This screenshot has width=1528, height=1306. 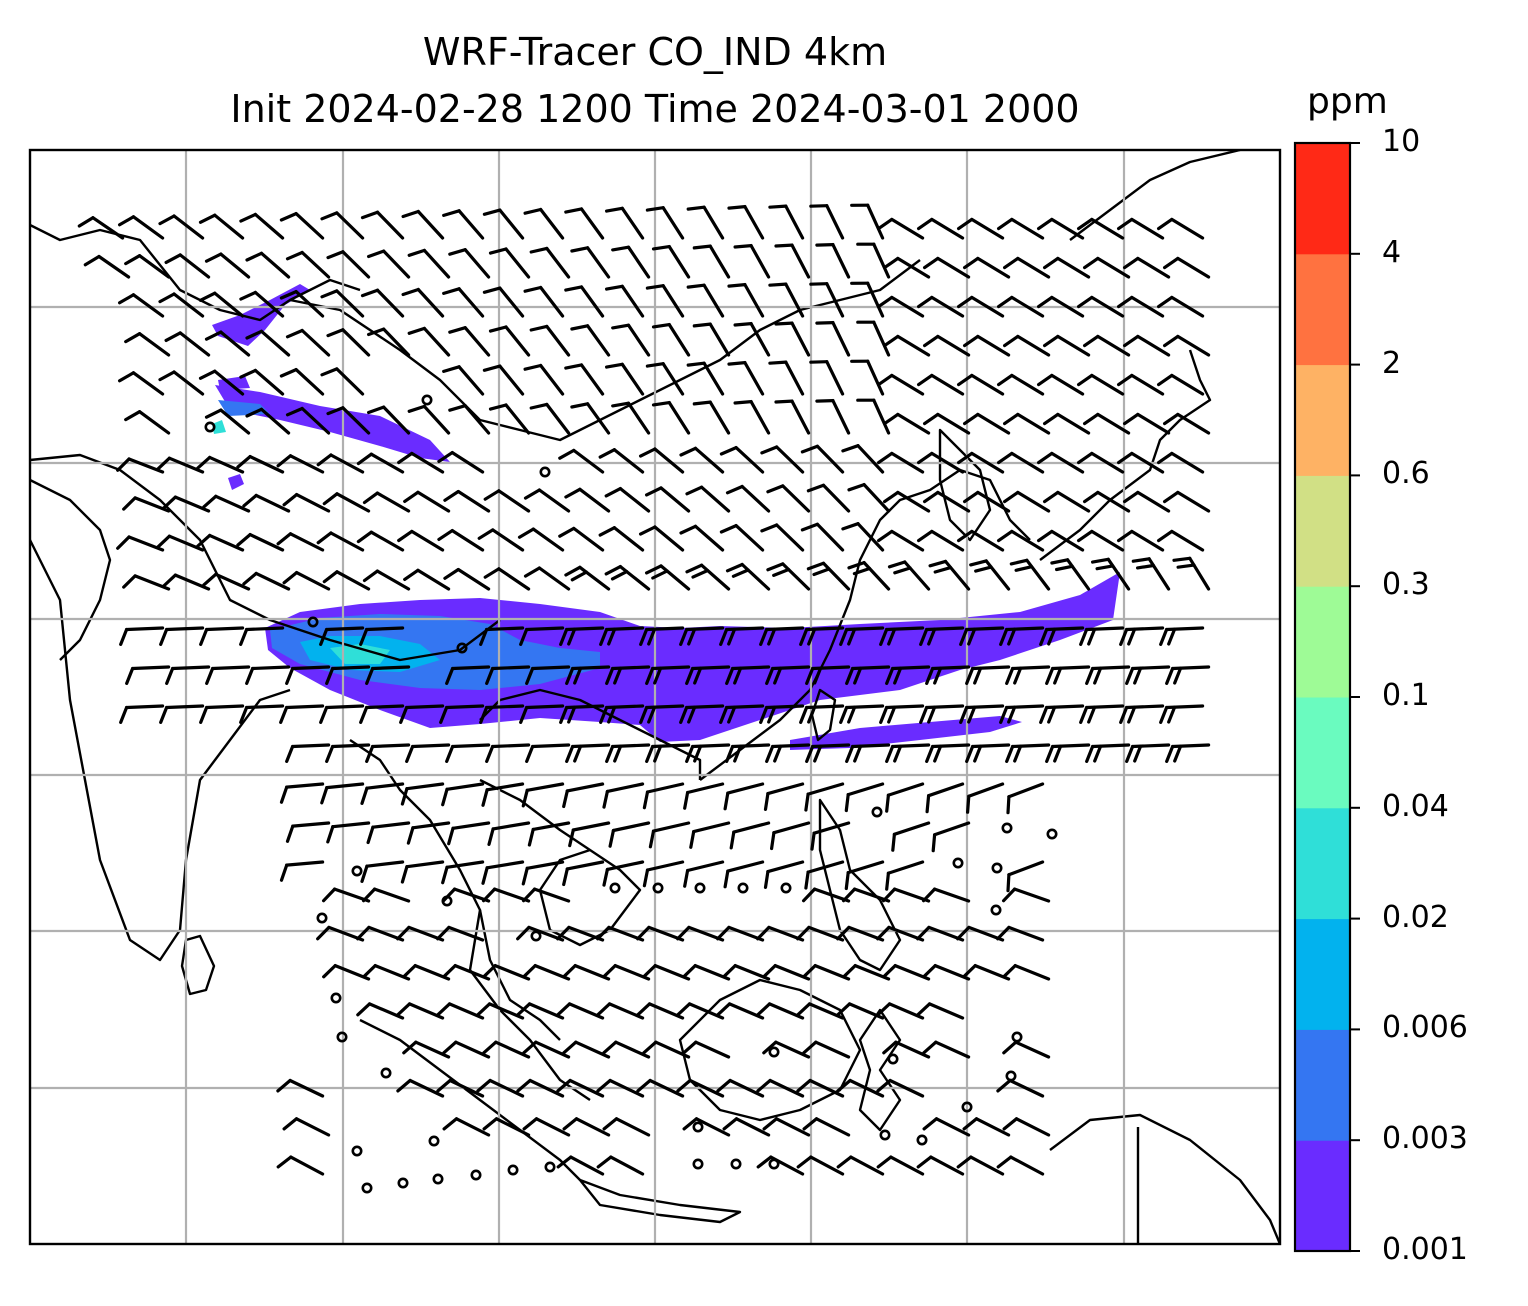 I want to click on tracer-plume-nw, so click(x=261, y=315).